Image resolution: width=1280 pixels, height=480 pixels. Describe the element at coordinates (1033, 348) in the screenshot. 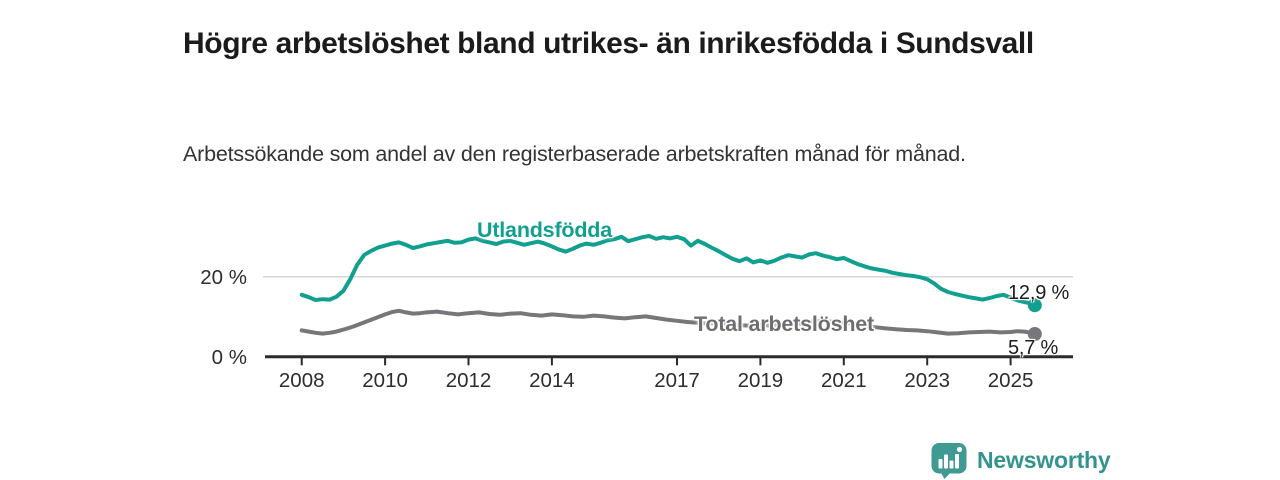

I see `end-value-total: 5,7 %` at that location.